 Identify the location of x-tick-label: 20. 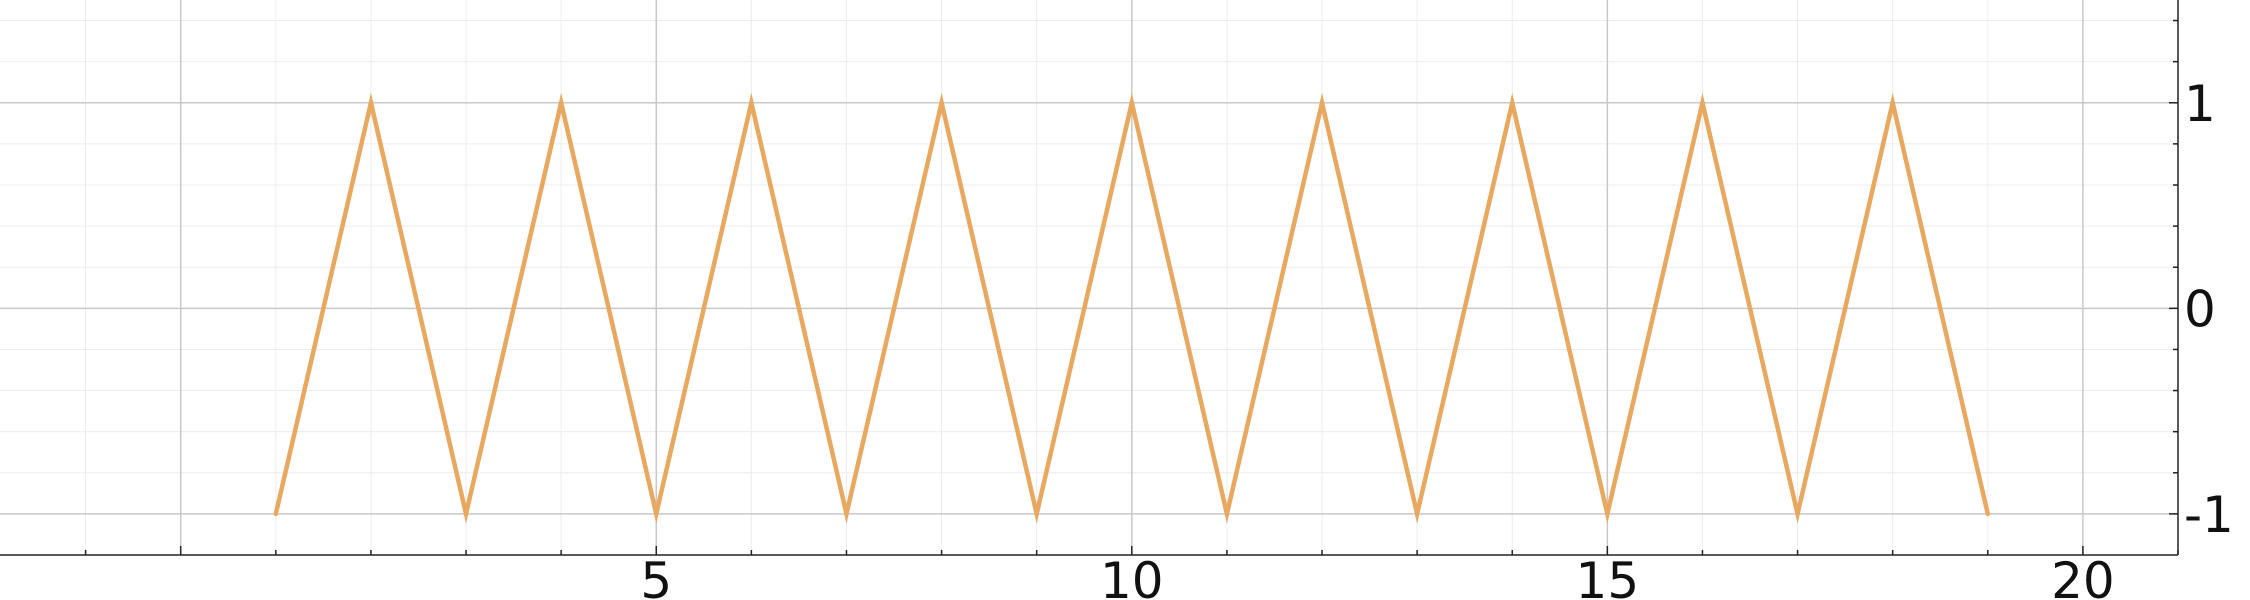
(2083, 576).